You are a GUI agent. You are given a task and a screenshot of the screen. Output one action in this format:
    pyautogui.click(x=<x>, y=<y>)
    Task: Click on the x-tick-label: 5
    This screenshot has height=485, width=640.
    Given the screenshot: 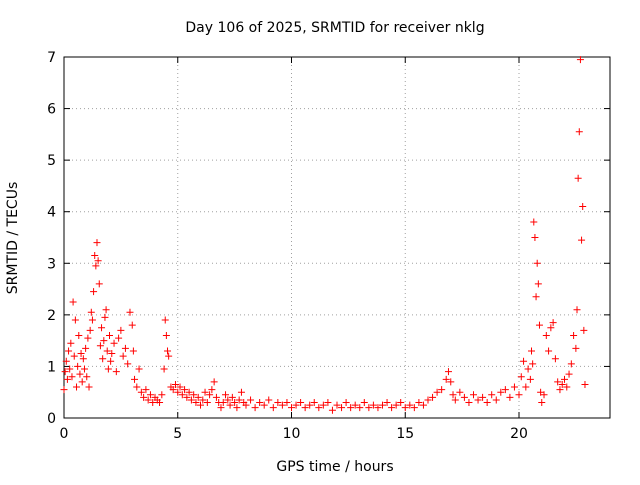 What is the action you would take?
    pyautogui.click(x=177, y=434)
    